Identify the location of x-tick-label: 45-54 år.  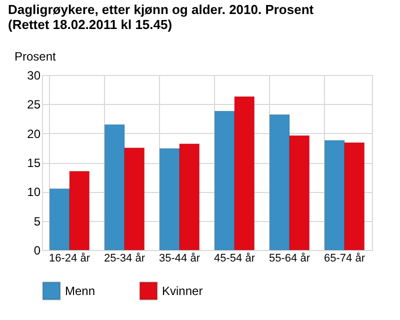
(235, 258).